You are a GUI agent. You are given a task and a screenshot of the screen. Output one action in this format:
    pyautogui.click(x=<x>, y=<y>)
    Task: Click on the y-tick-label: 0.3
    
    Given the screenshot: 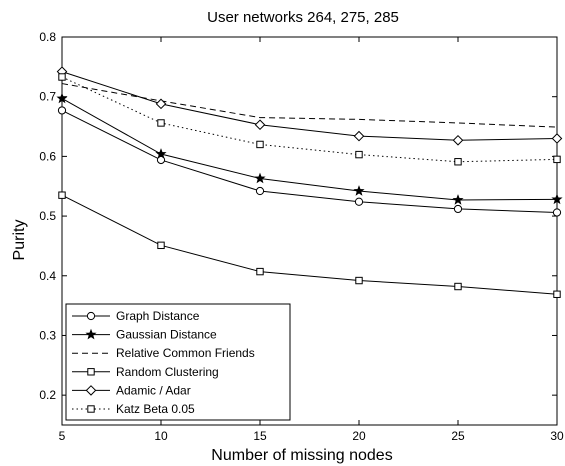 What is the action you would take?
    pyautogui.click(x=47, y=335)
    